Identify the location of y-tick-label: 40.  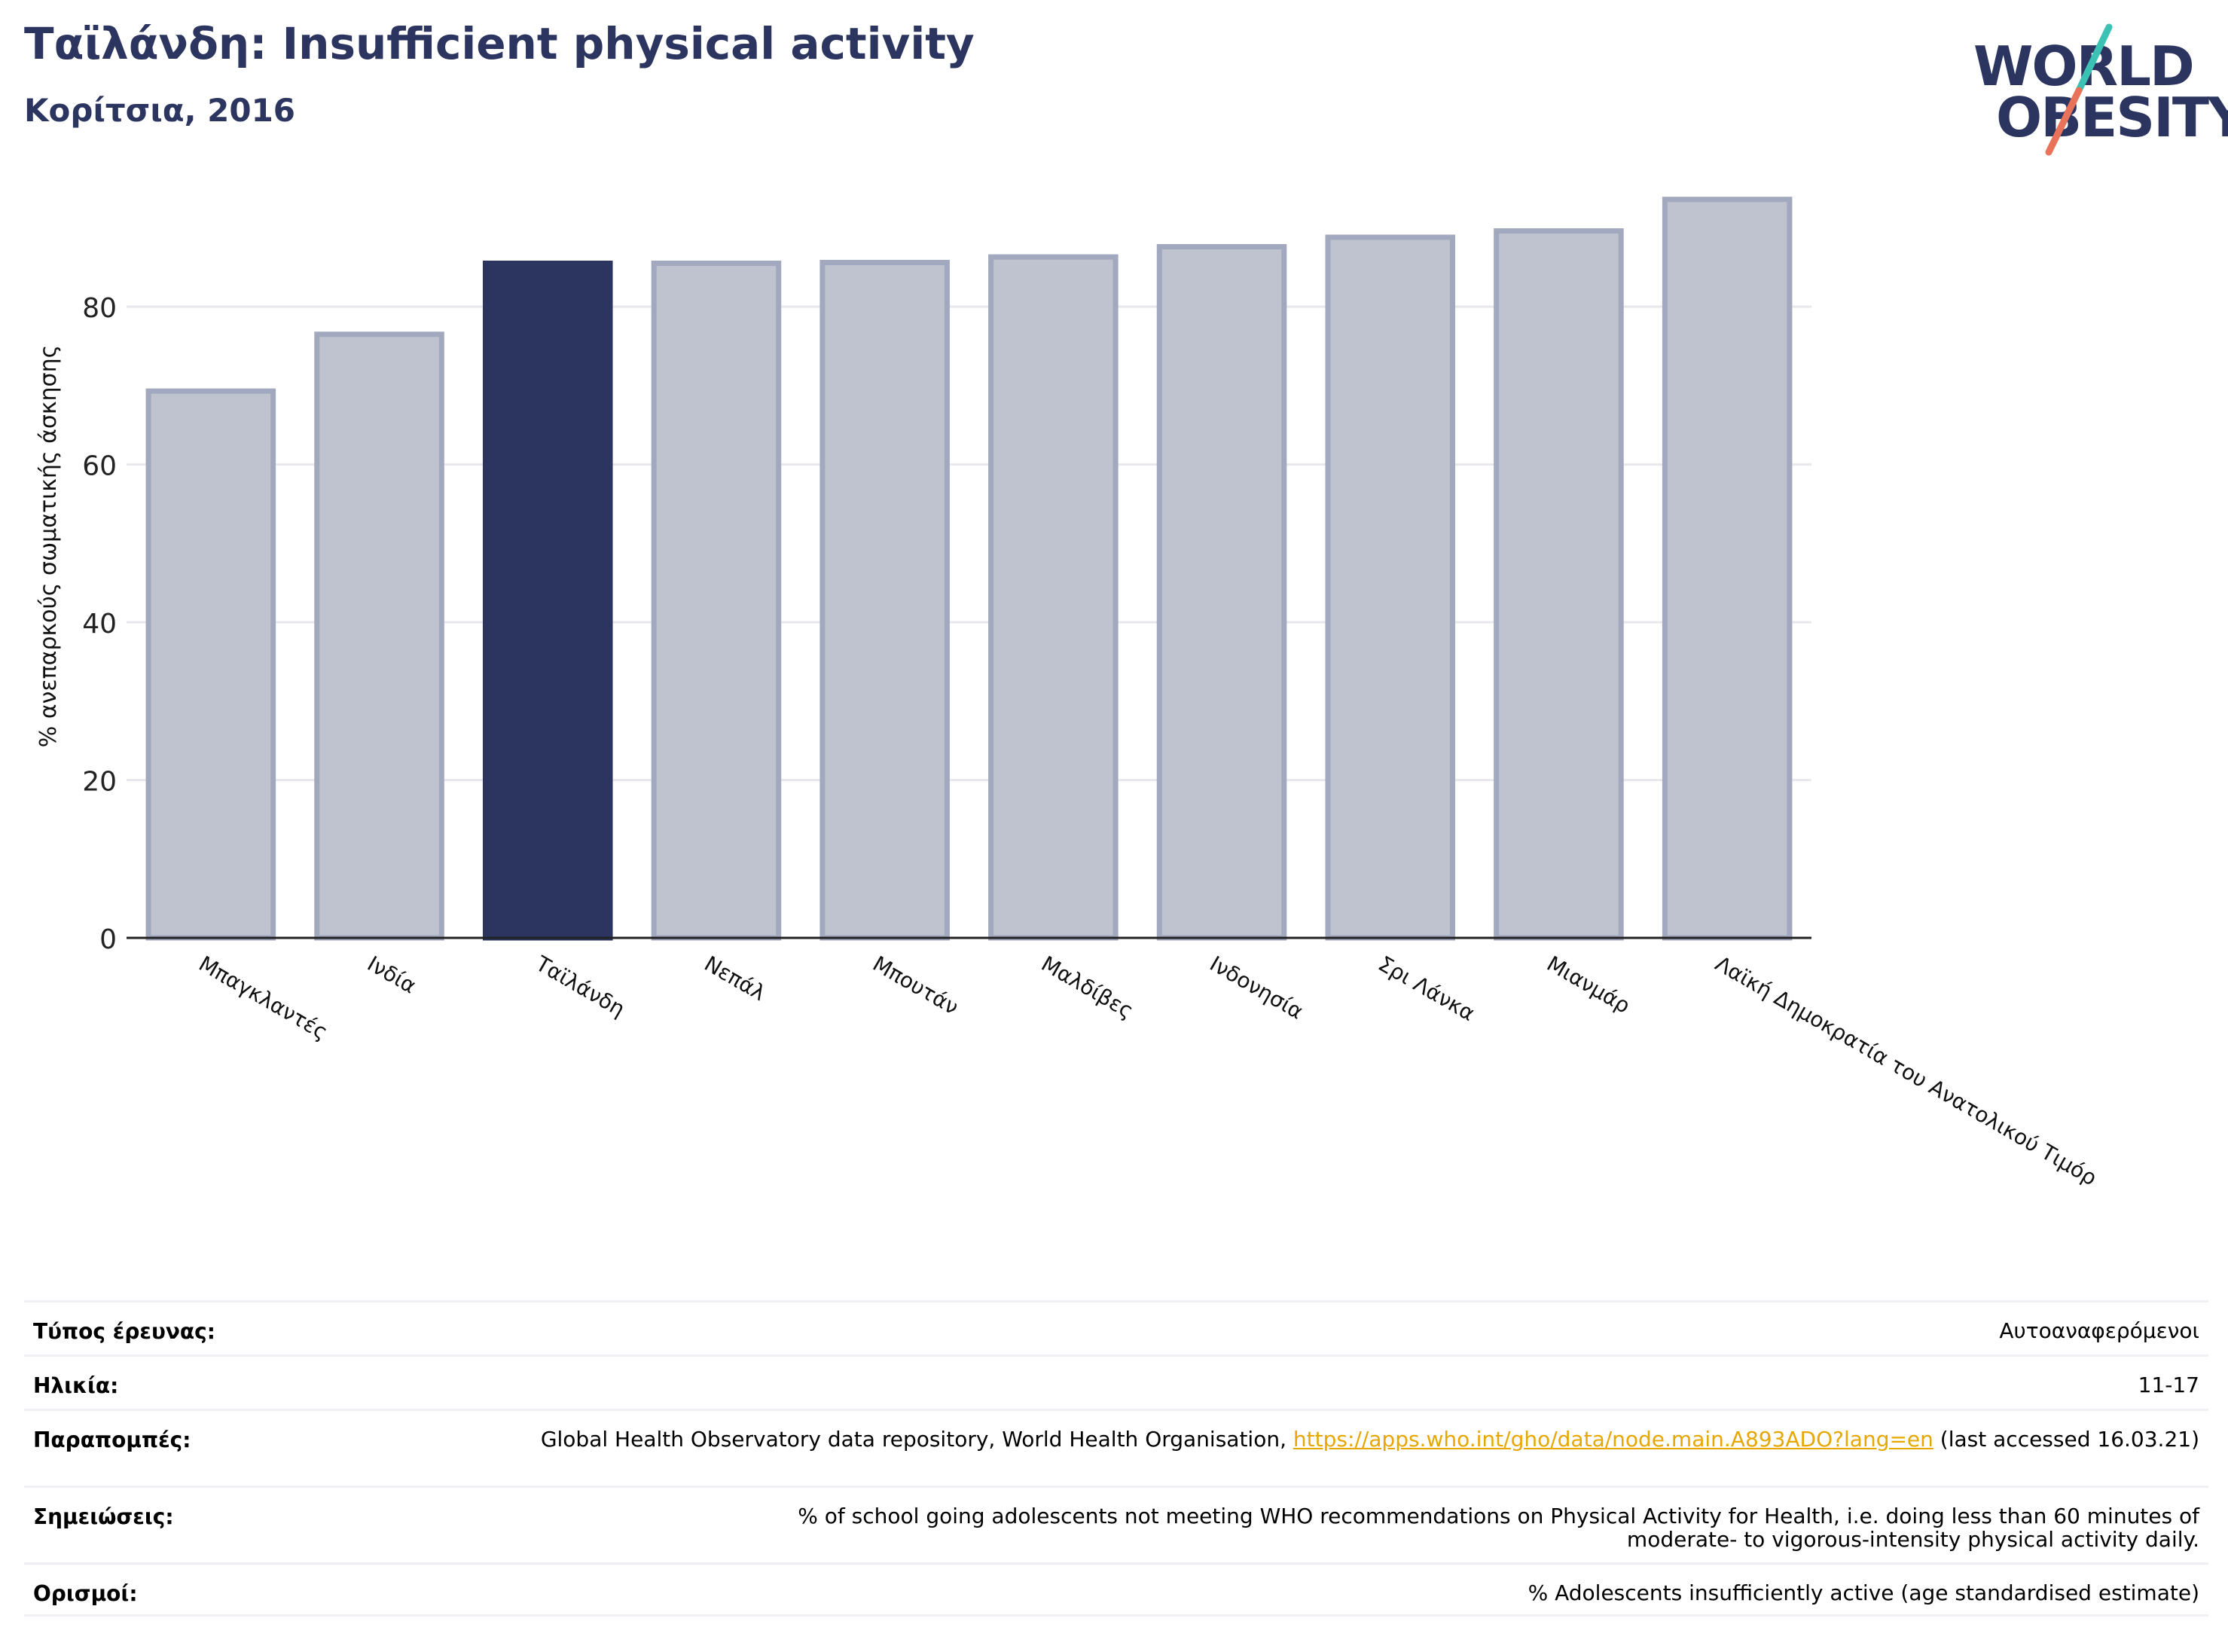
(99, 624).